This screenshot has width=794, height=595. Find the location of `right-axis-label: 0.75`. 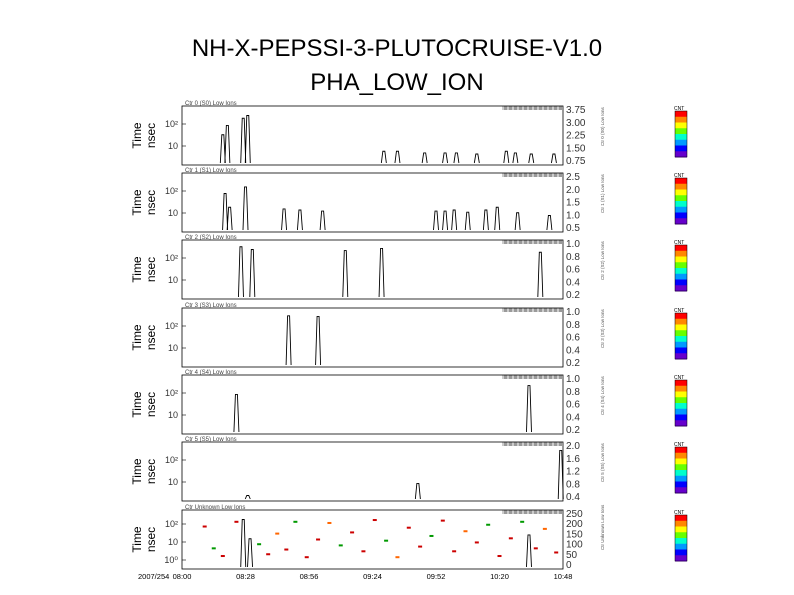

right-axis-label: 0.75 is located at coordinates (576, 161).